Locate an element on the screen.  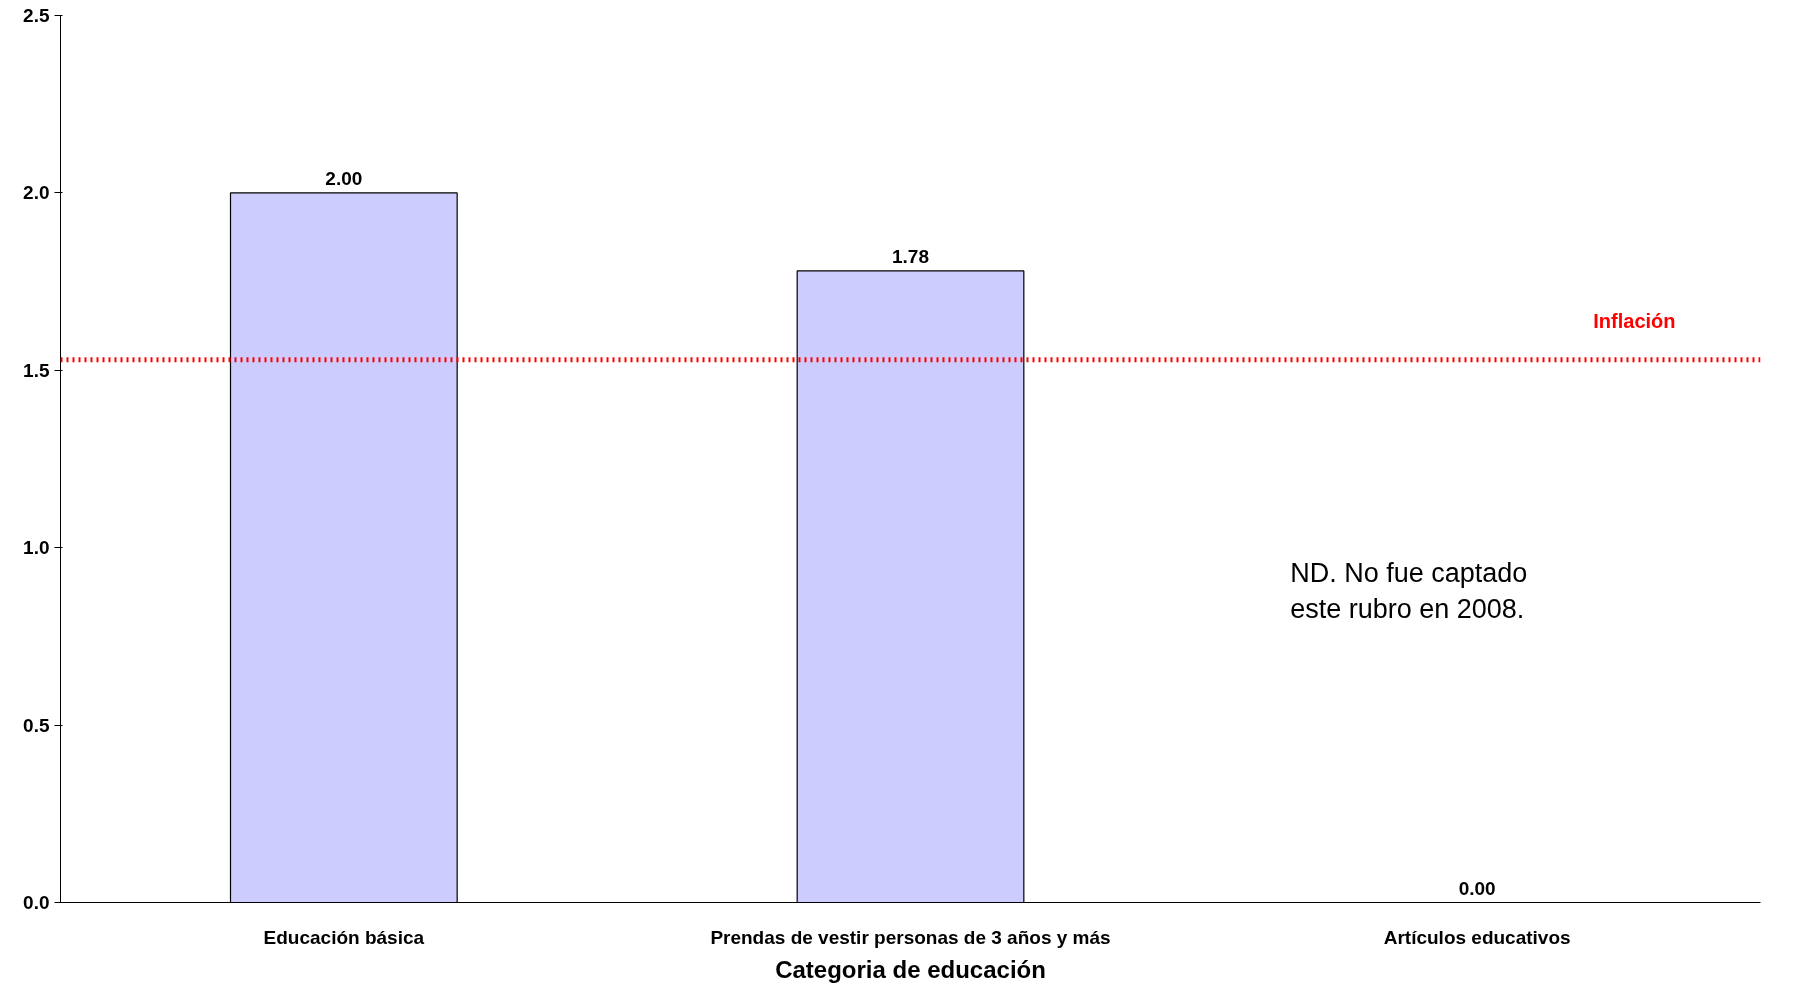
y-tick-label: 2.0 is located at coordinates (36, 193).